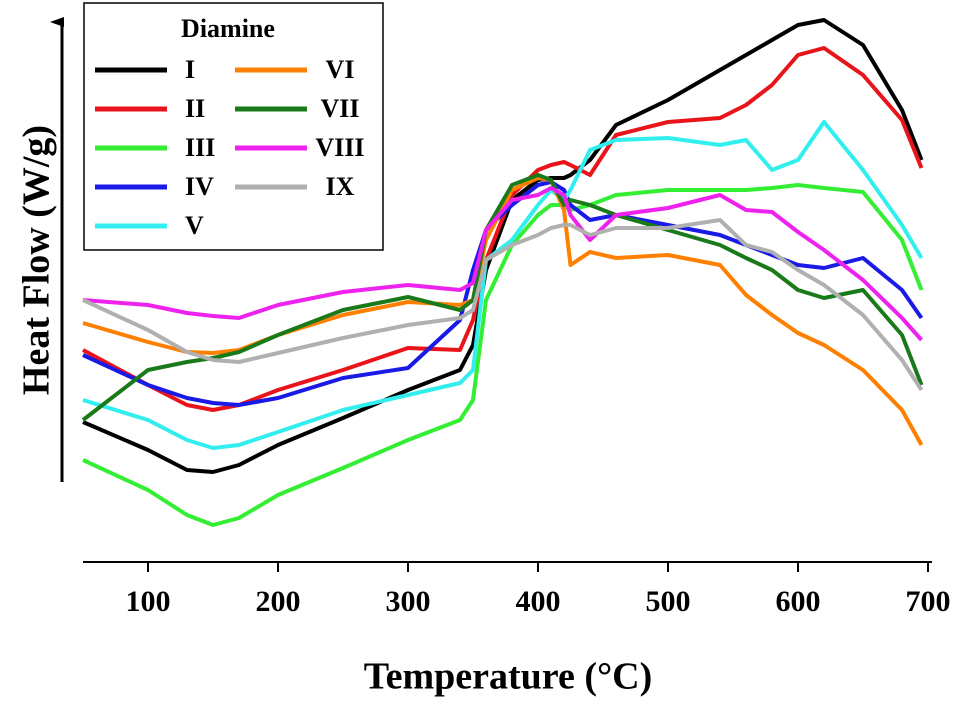  What do you see at coordinates (195, 108) in the screenshot?
I see `legend-label: II` at bounding box center [195, 108].